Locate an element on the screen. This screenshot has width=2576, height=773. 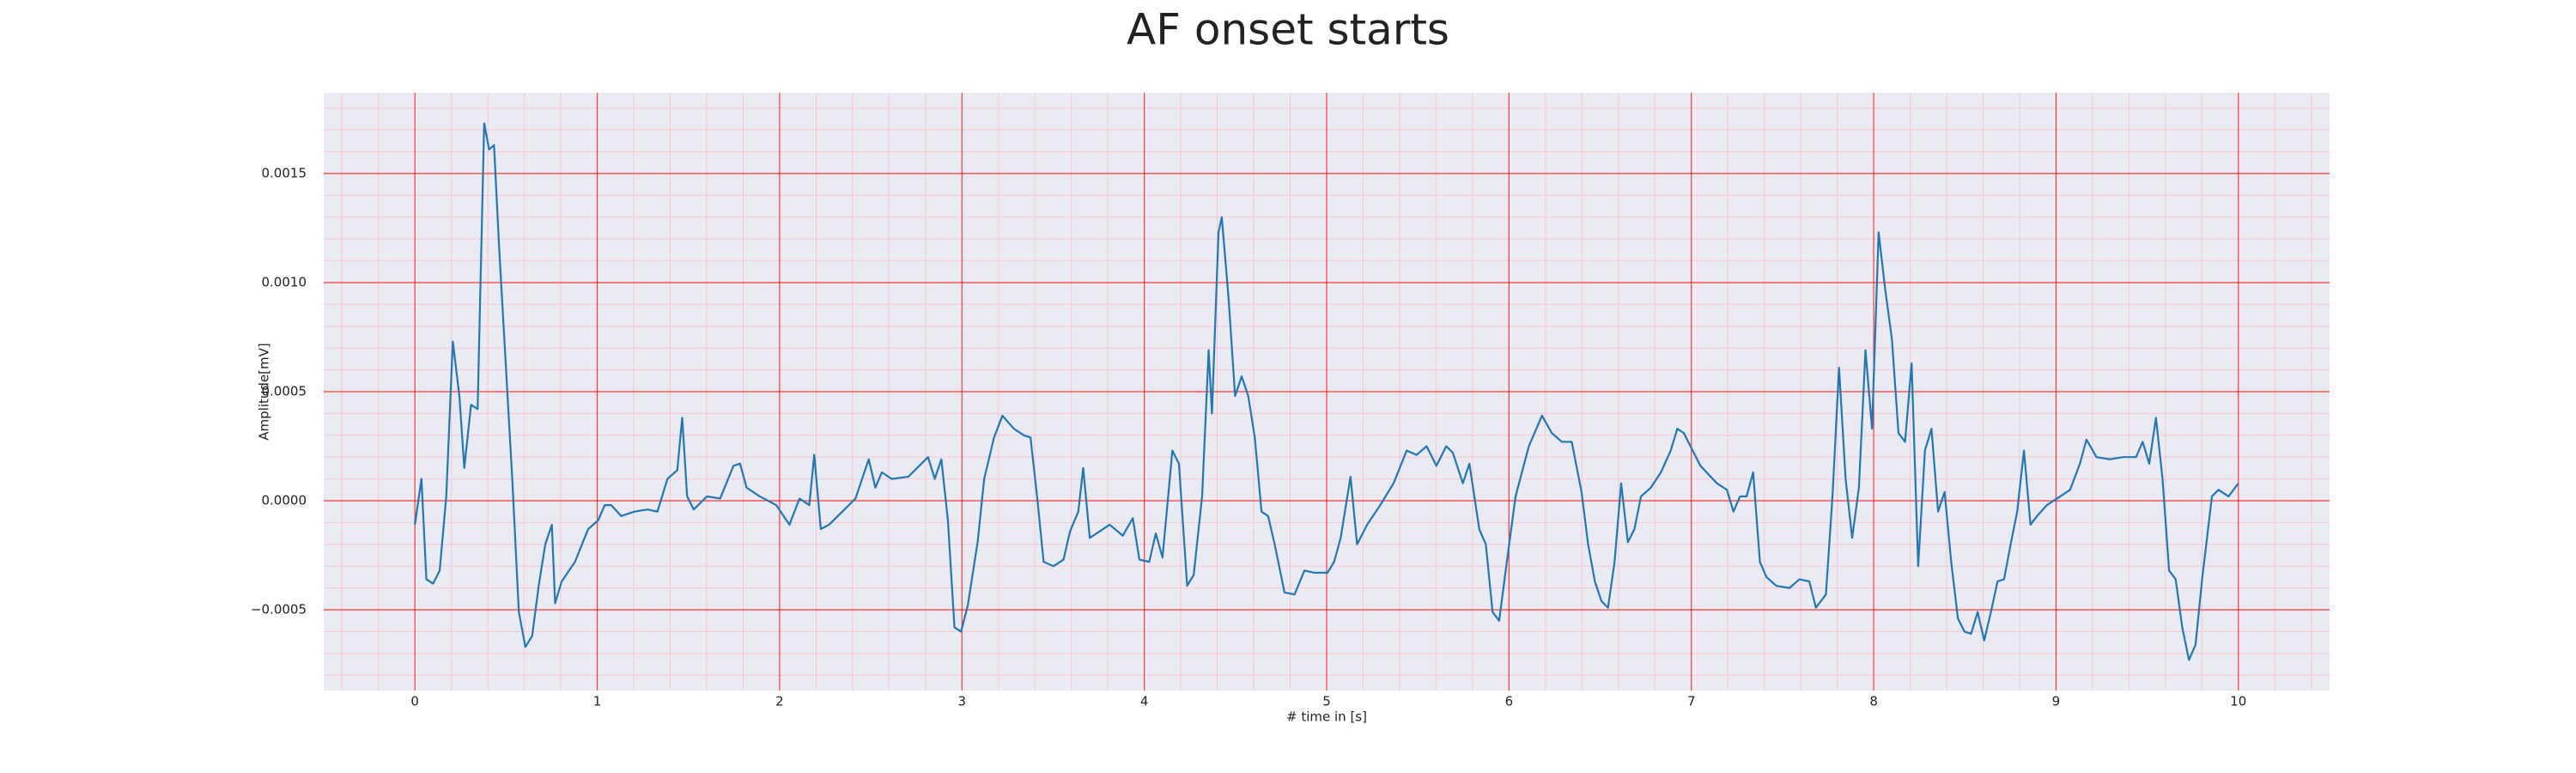
x-axis-label: # time in [s] is located at coordinates (1327, 717).